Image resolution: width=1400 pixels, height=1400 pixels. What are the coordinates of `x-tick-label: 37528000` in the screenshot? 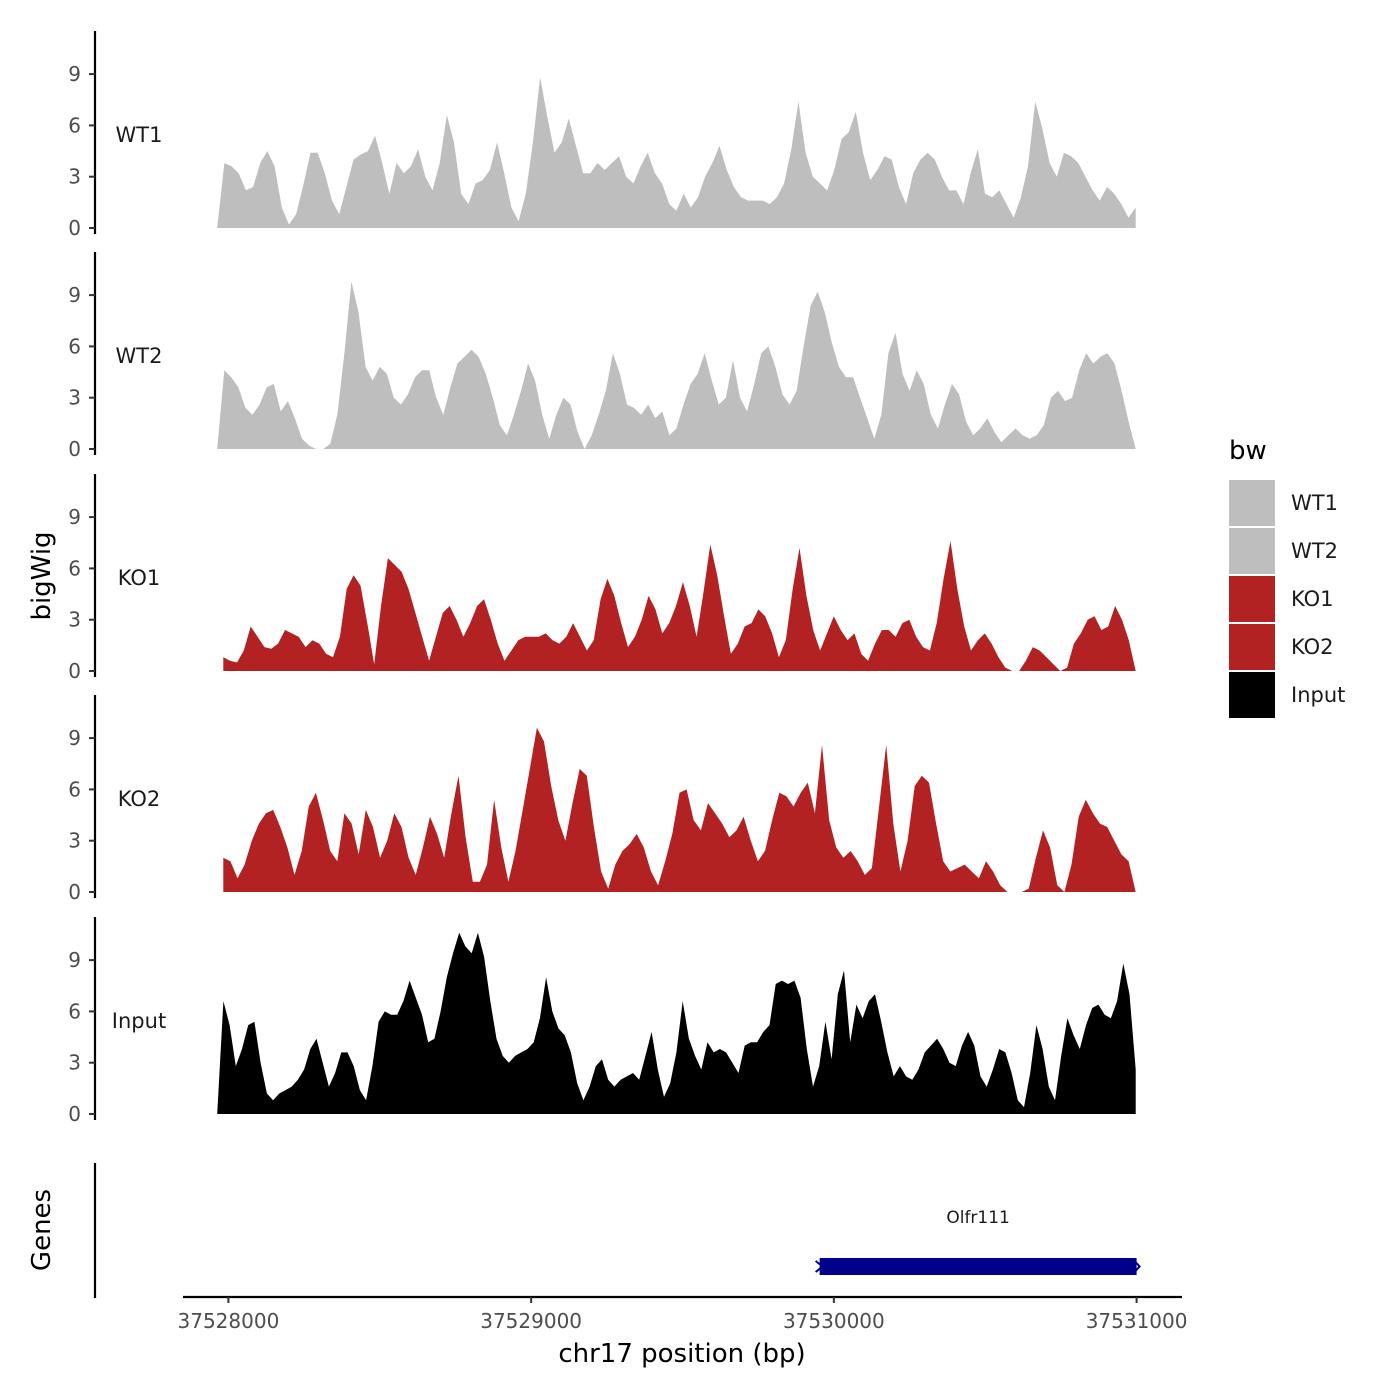 It's located at (229, 1321).